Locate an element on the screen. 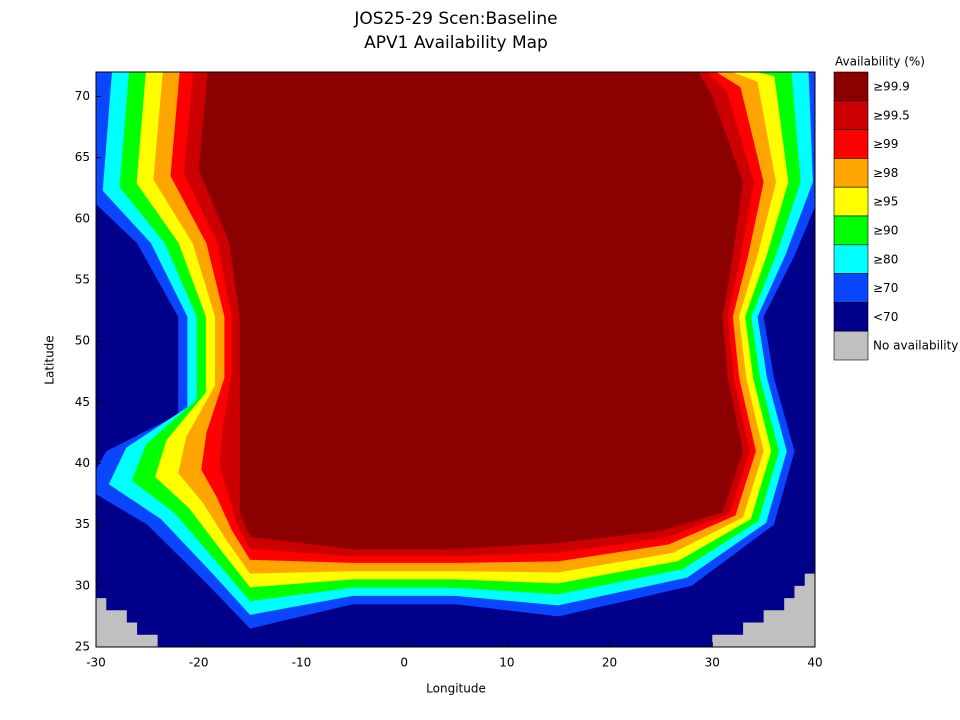  y-tick-label: 40 is located at coordinates (82, 463).